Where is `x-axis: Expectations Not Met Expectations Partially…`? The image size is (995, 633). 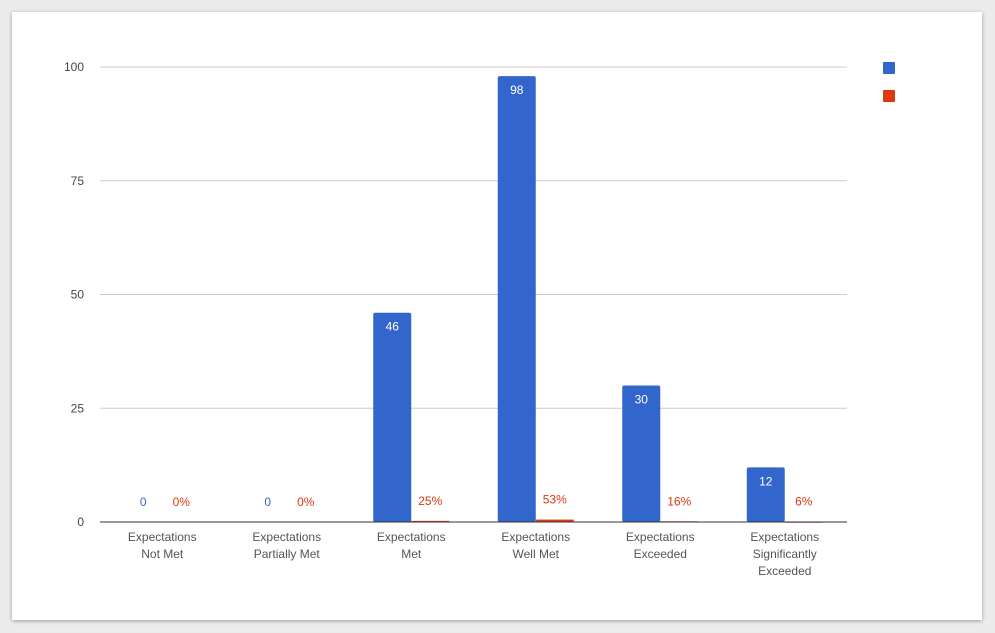
x-axis: Expectations Not Met Expectations Partially… is located at coordinates (473, 549).